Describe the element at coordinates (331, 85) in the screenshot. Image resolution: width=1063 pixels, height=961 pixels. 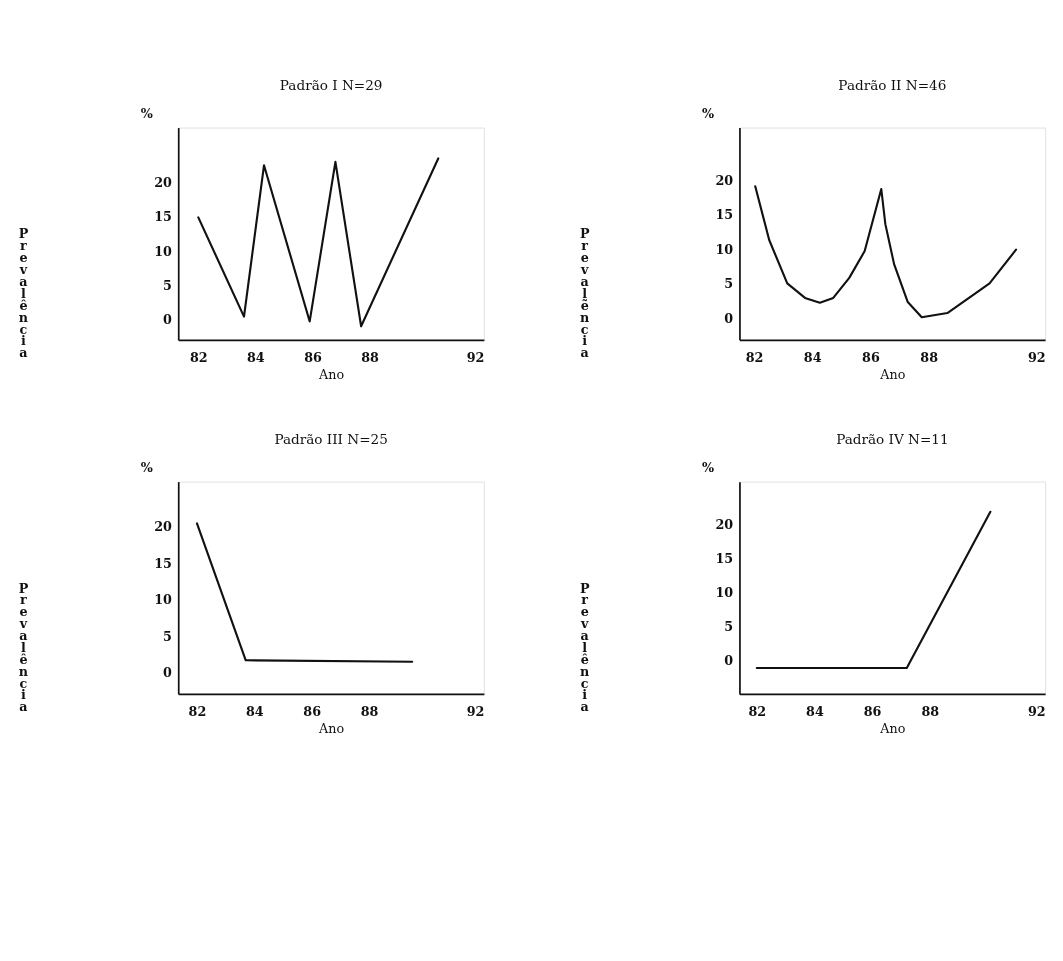
I see `chart-title: Padrão I N=29` at that location.